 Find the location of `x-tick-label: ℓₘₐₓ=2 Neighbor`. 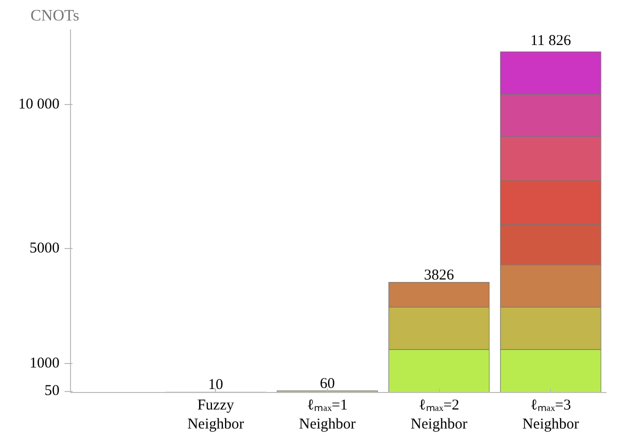

x-tick-label: ℓₘₐₓ=2 Neighbor is located at coordinates (439, 415).